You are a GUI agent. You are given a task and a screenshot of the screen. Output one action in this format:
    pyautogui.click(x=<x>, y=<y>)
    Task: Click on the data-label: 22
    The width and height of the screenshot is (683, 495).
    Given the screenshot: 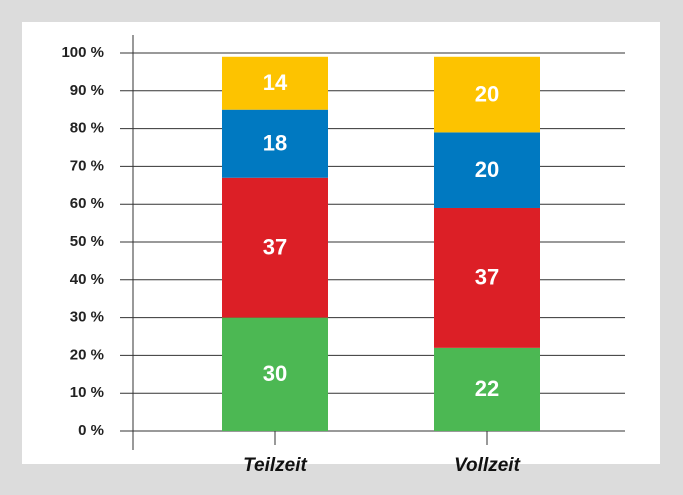 What is the action you would take?
    pyautogui.click(x=487, y=388)
    